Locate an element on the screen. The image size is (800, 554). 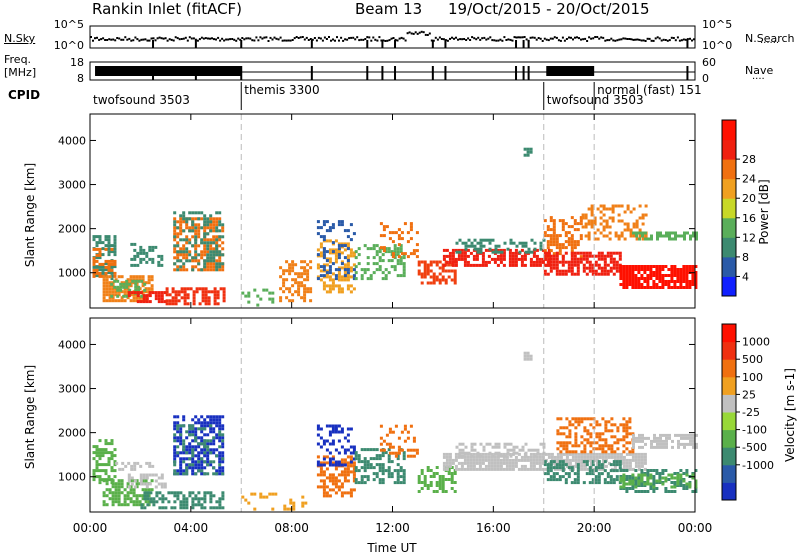
x-tick-label: 12:00 is located at coordinates (392, 528).